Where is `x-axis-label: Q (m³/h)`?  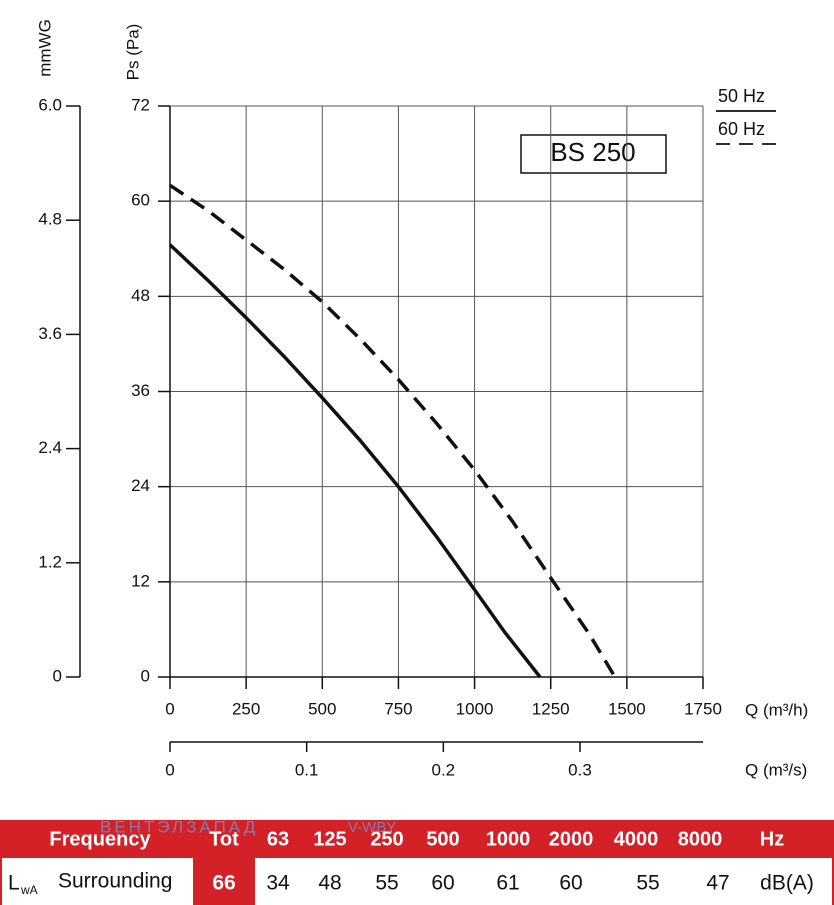
x-axis-label: Q (m³/h) is located at coordinates (776, 709).